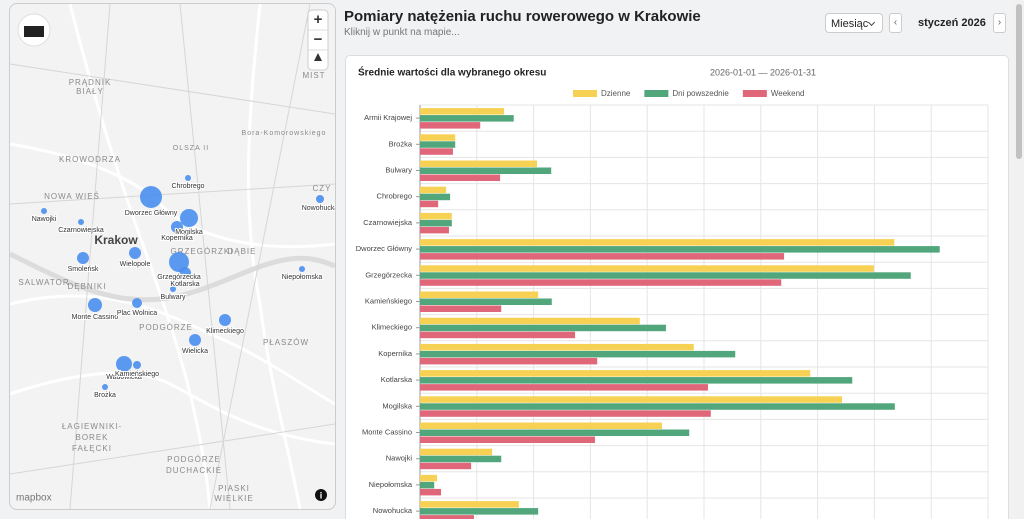  Describe the element at coordinates (137, 374) in the screenshot. I see `point-label: Kamieńskiego` at that location.